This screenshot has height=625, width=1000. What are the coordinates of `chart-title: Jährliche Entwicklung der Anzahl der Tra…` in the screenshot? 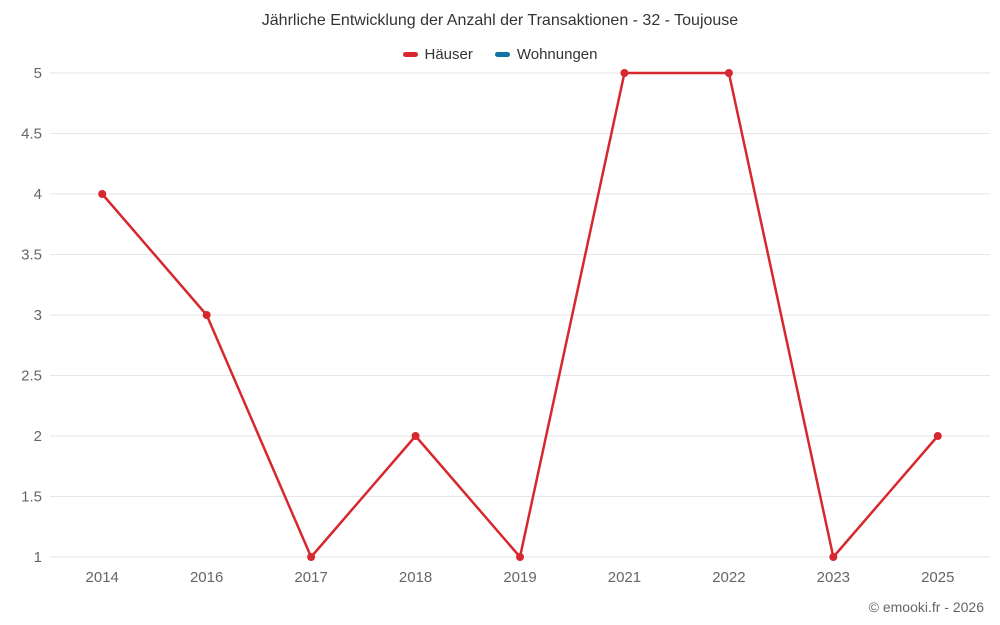 It's located at (500, 20).